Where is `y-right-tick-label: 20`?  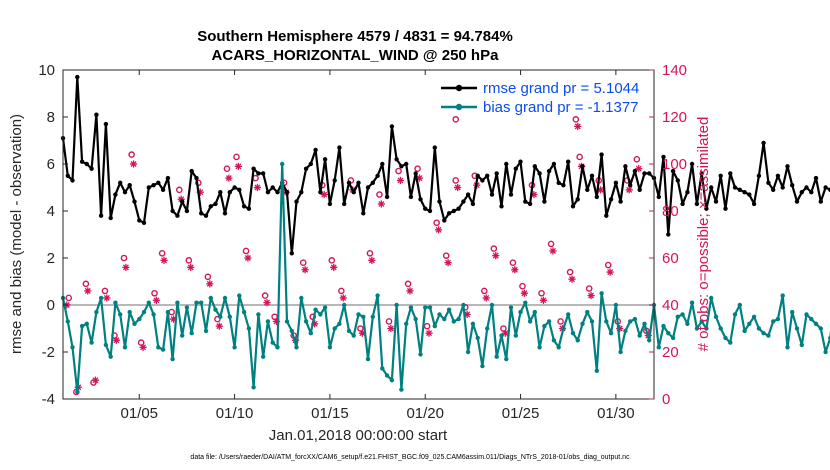
y-right-tick-label: 20 is located at coordinates (670, 352).